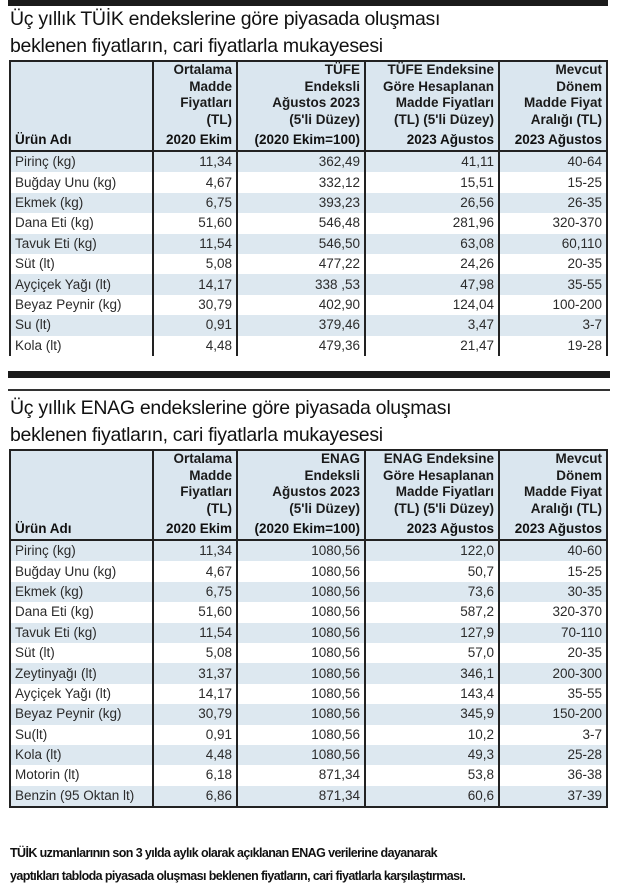 This screenshot has width=618, height=895. I want to click on product-name-cell: Ekmek (kg), so click(81, 203).